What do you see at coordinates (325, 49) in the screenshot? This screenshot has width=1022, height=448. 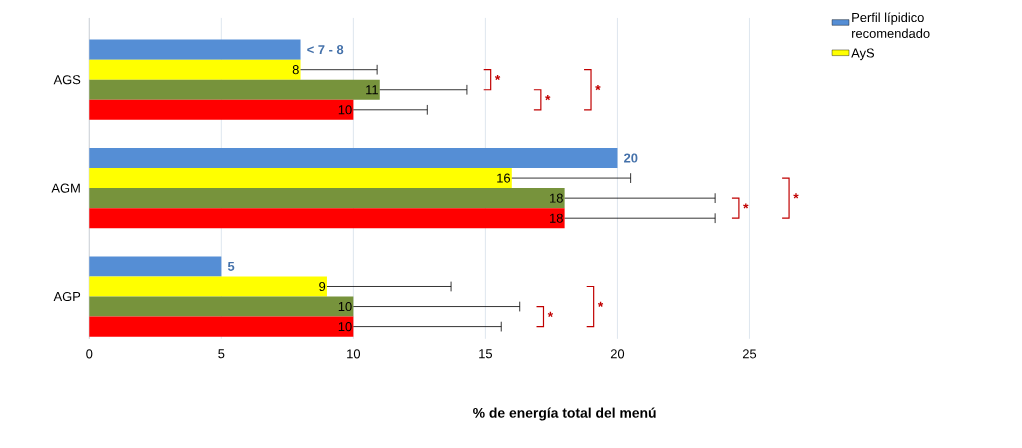 I see `data-label: < 7 - 8` at bounding box center [325, 49].